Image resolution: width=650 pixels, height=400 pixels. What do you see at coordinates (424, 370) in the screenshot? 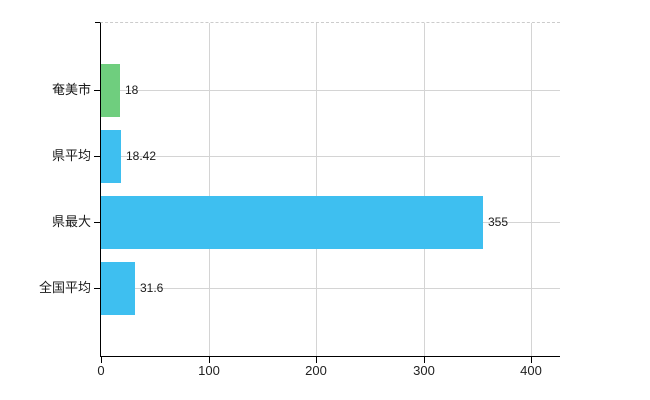
I see `x-tick-label: 300` at bounding box center [424, 370].